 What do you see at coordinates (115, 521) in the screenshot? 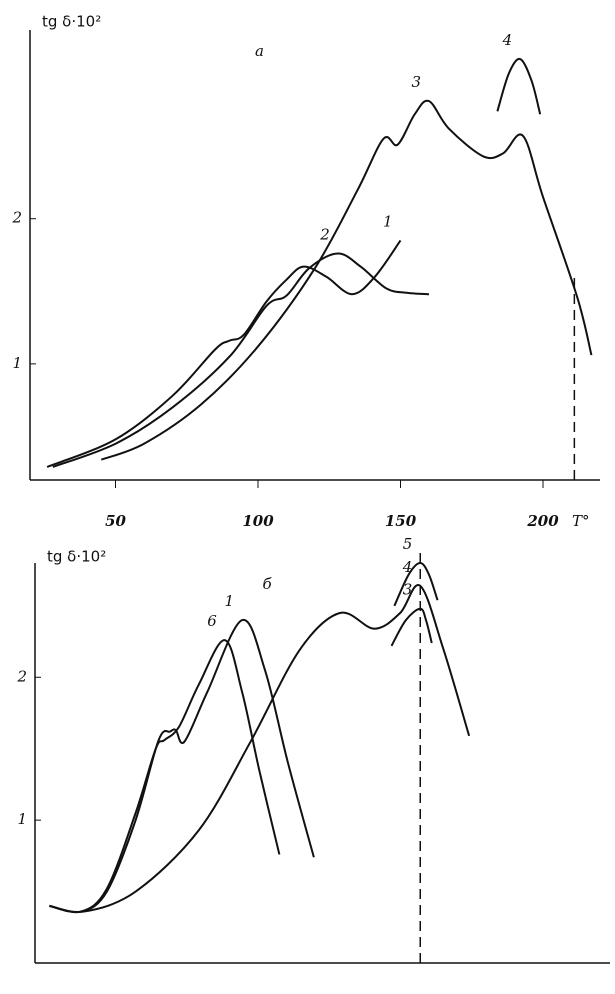
I see `x-tick-label: 50` at bounding box center [115, 521].